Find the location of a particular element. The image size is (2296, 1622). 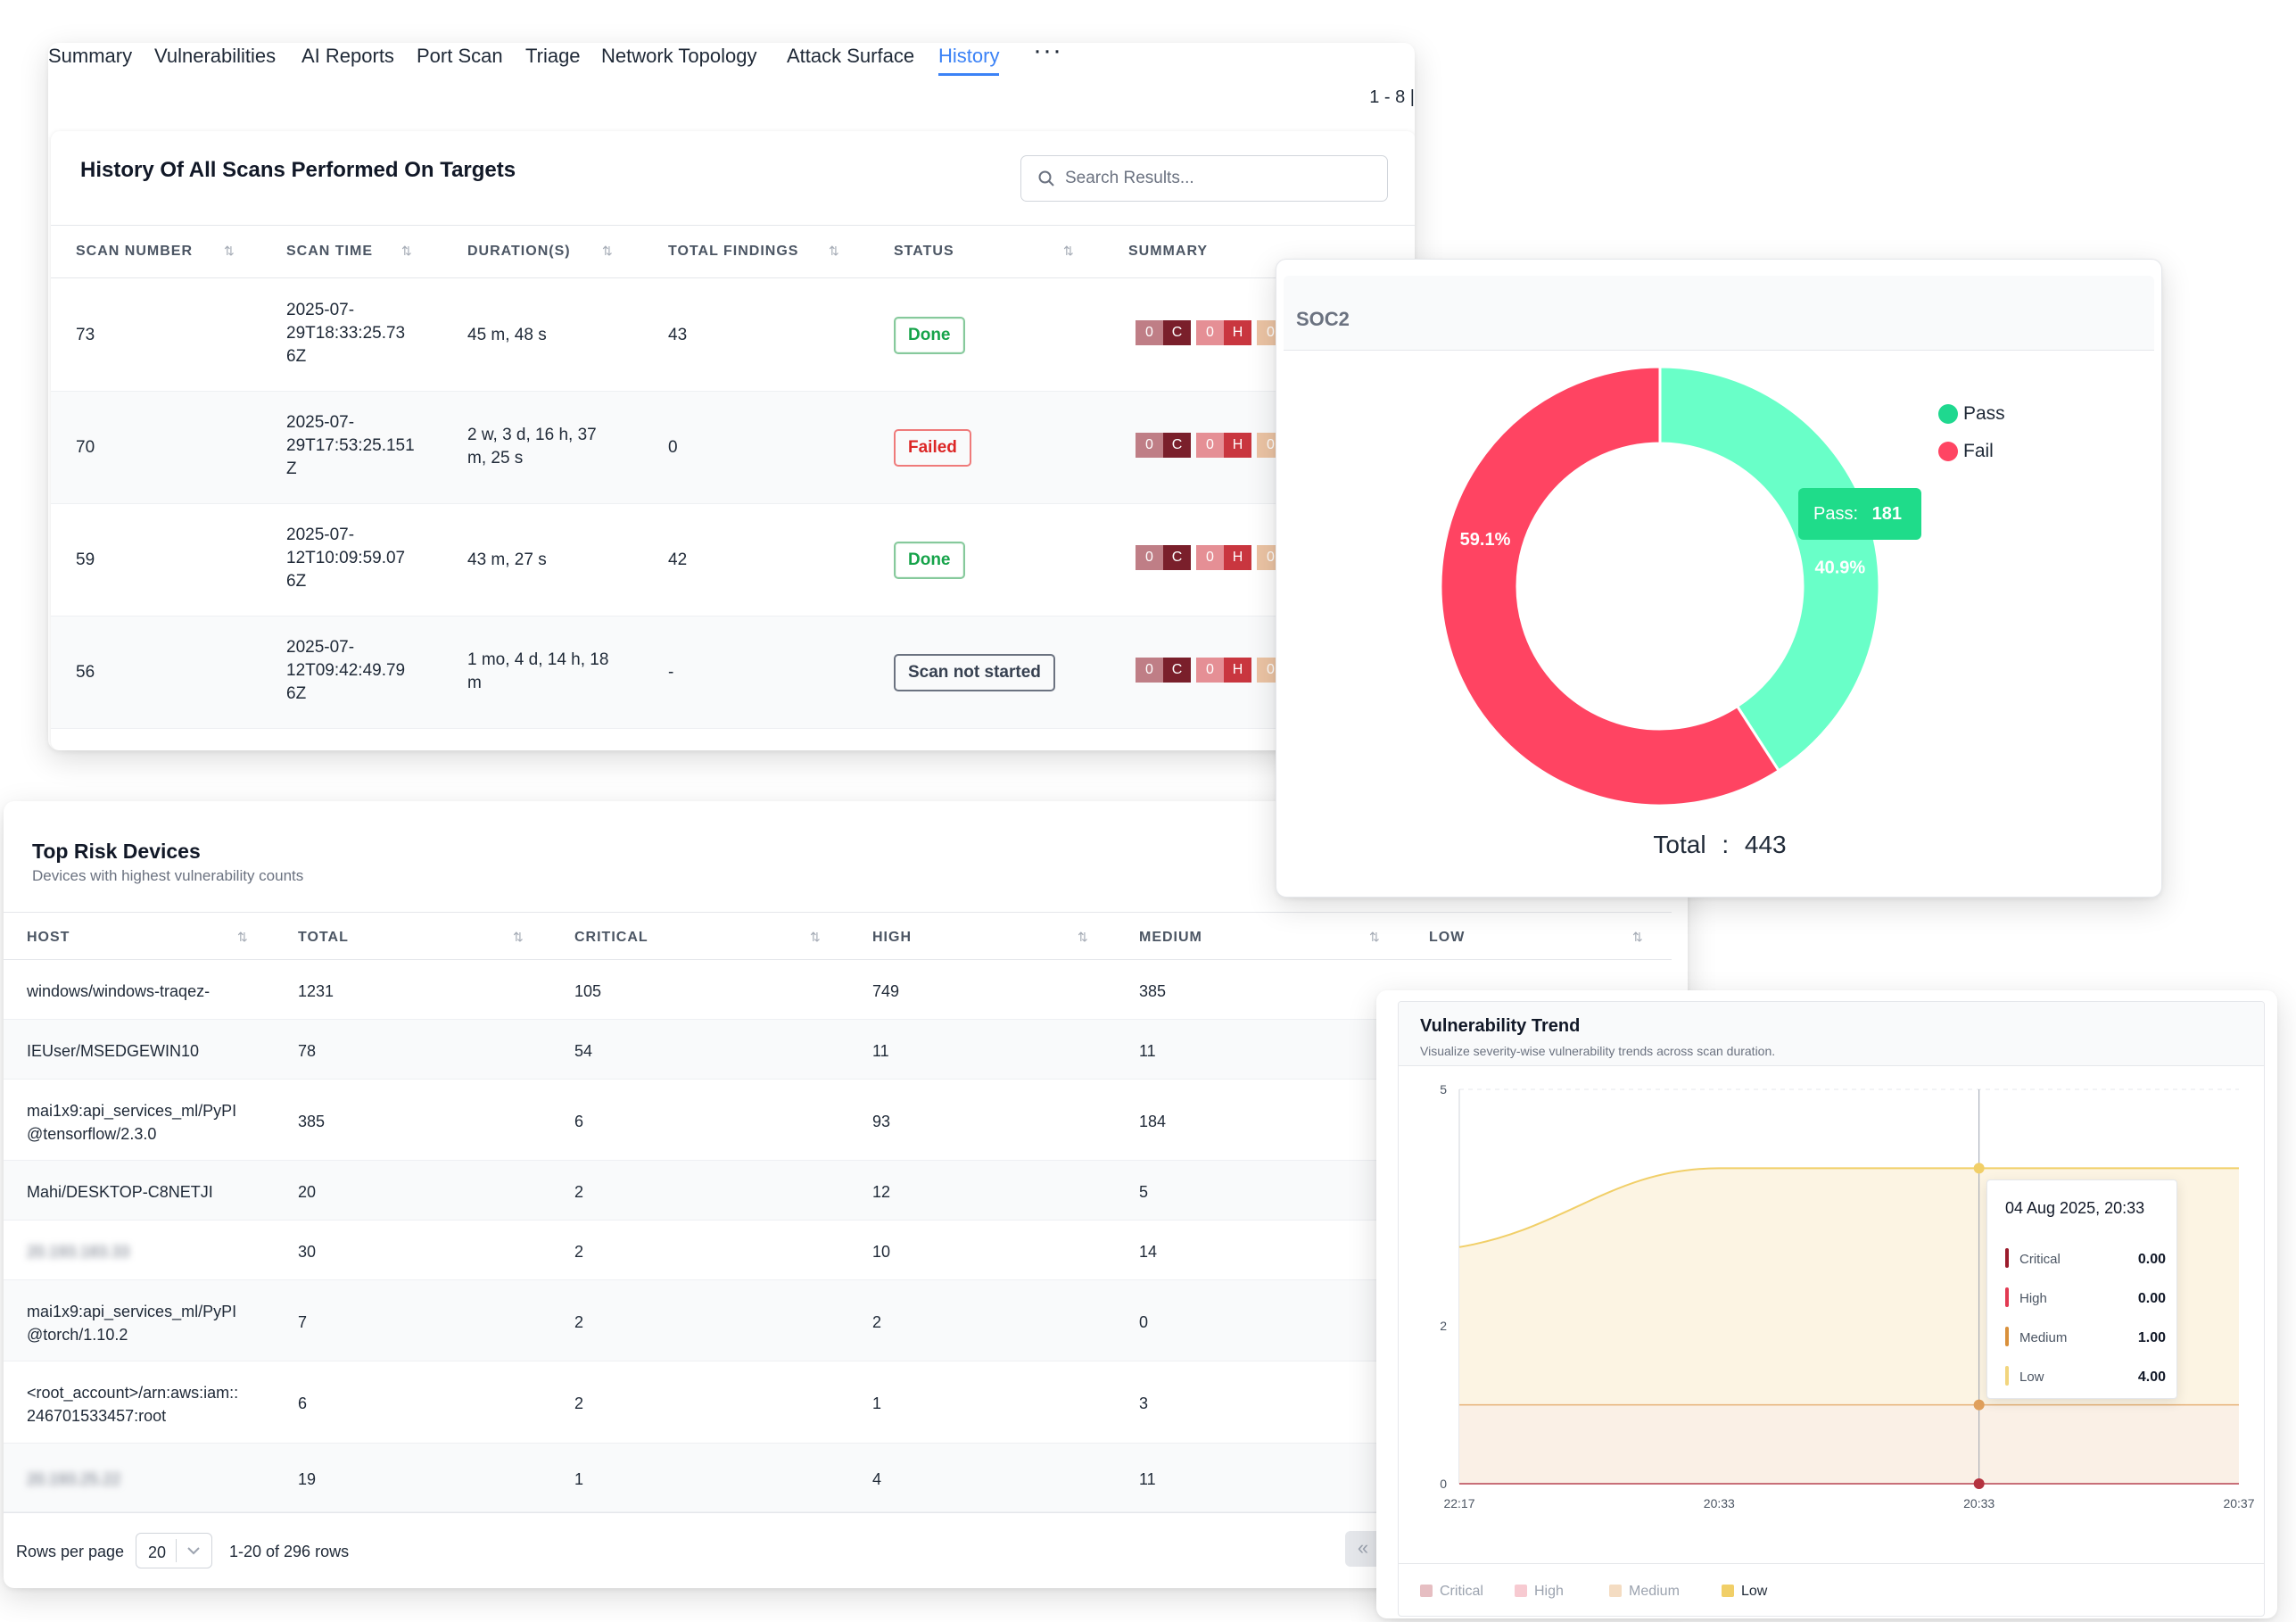

critical-cell: 105 is located at coordinates (588, 990).